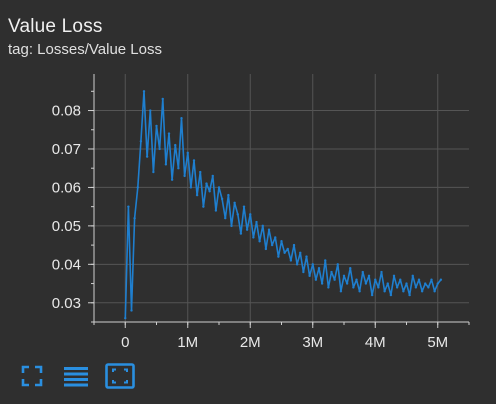 The image size is (496, 404). I want to click on toggle-y-axis-icon, so click(76, 377).